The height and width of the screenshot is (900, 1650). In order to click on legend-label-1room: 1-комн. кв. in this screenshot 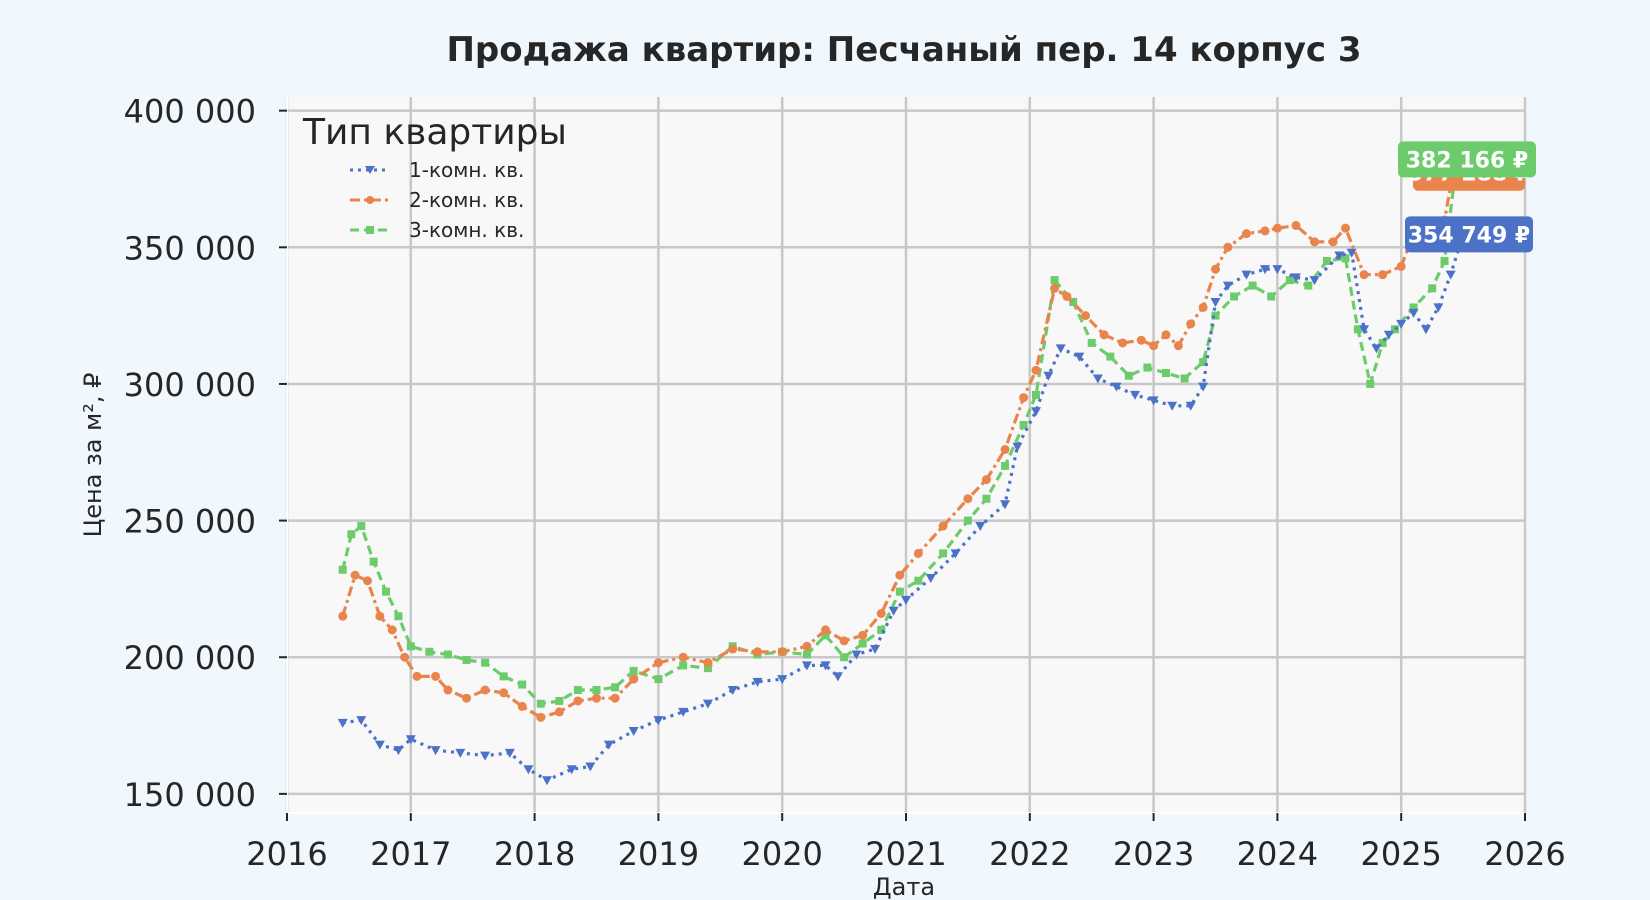, I will do `click(466, 170)`.